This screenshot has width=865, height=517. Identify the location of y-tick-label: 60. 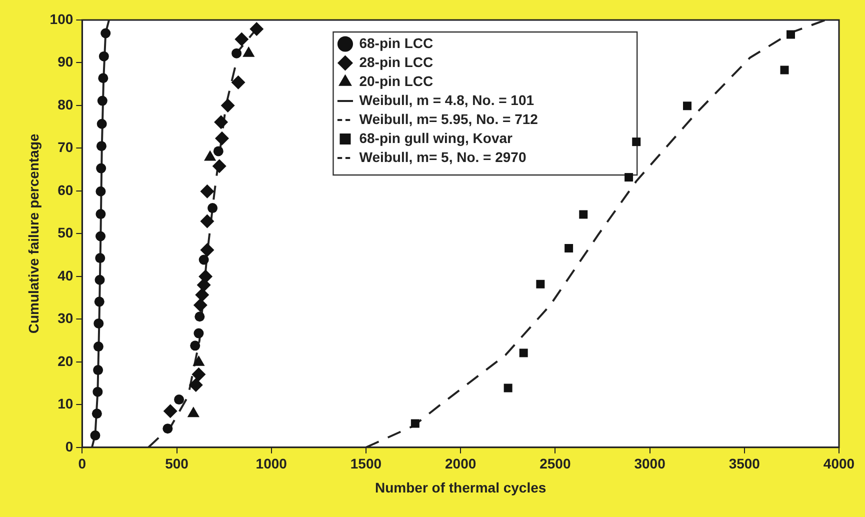
(66, 190).